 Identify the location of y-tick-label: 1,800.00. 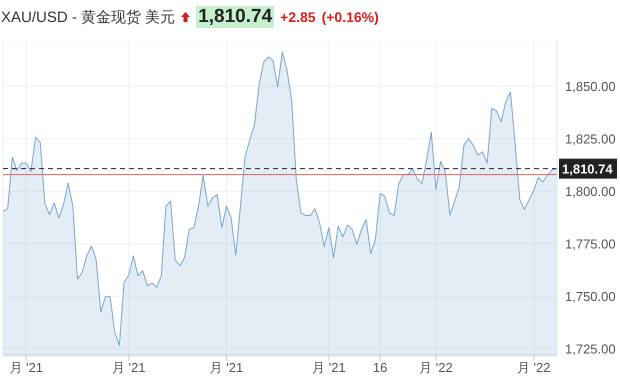
(590, 191).